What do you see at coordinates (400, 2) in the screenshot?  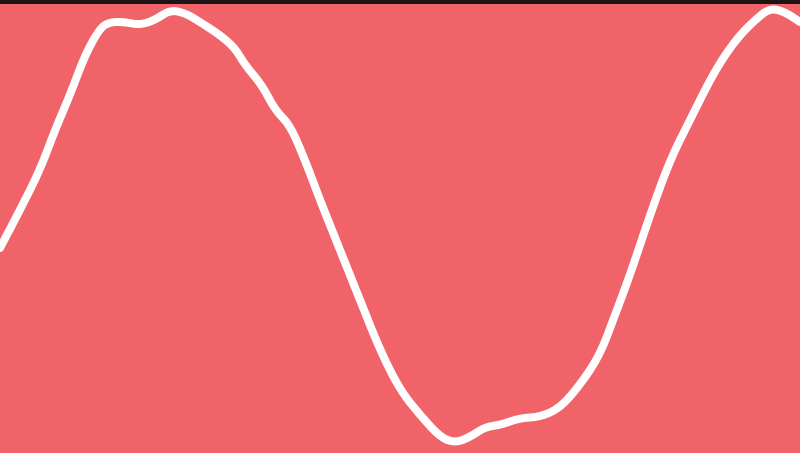 I see `top-bar` at bounding box center [400, 2].